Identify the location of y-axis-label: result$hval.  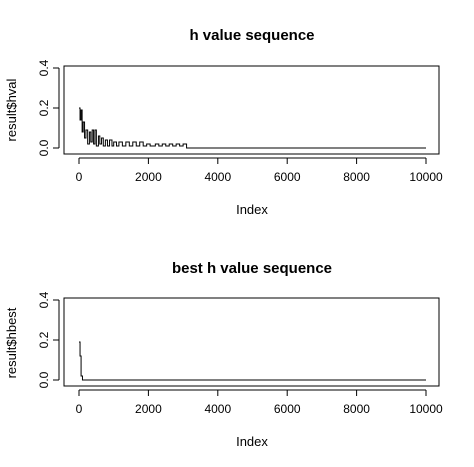
(11, 109).